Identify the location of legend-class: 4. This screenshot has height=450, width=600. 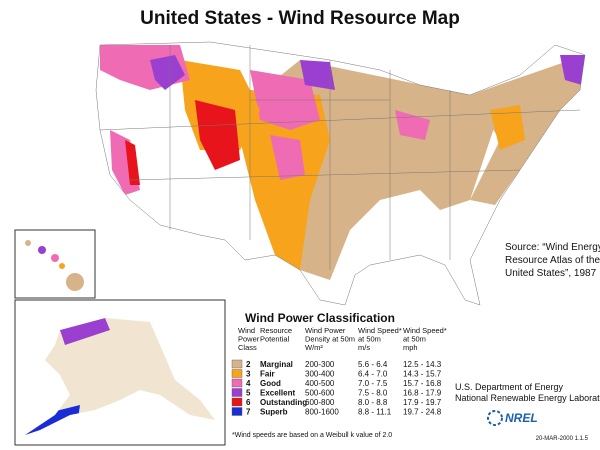
(248, 383).